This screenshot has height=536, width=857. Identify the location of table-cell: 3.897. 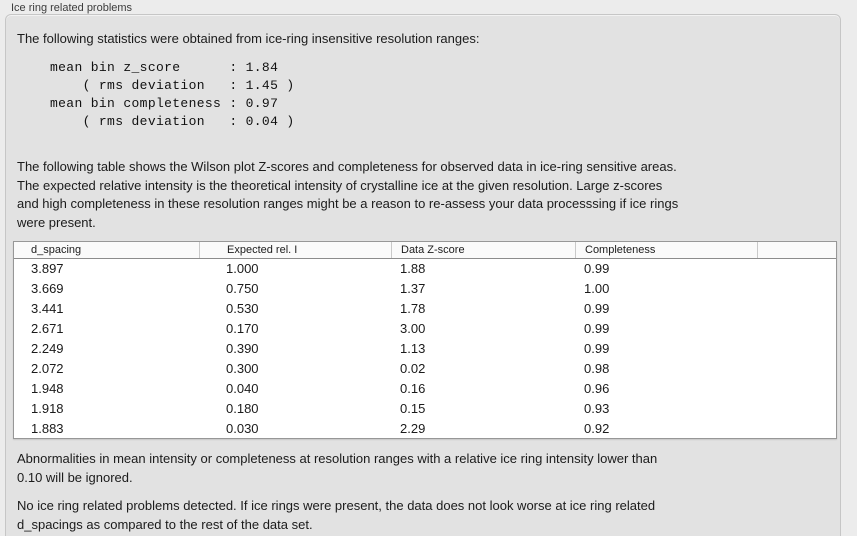
(47, 269).